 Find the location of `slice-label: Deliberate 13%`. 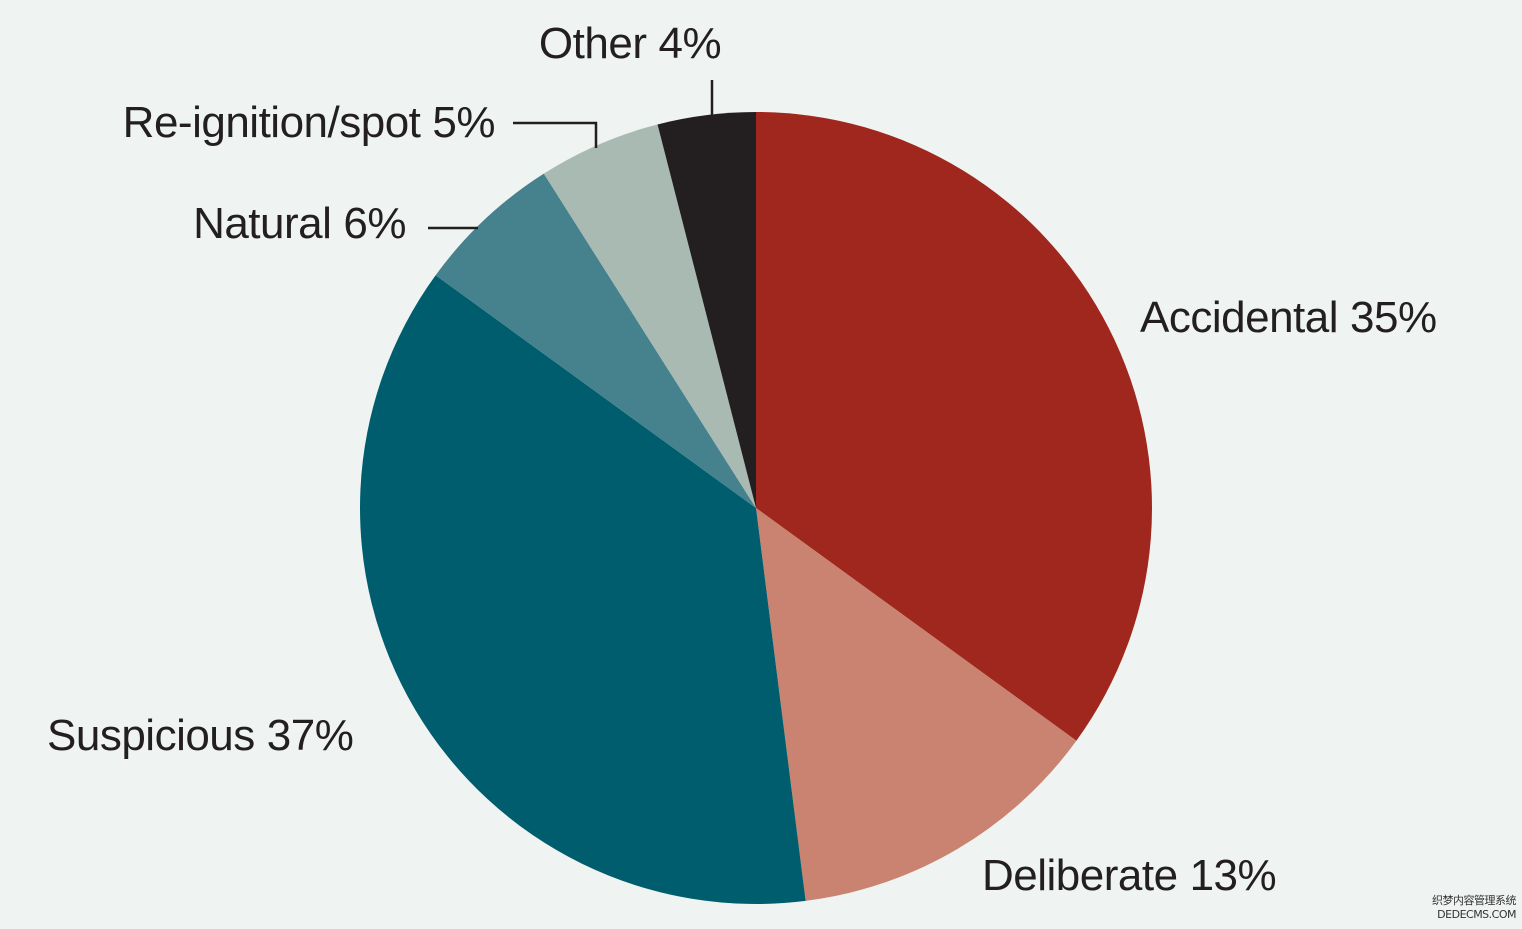

slice-label: Deliberate 13% is located at coordinates (1129, 875).